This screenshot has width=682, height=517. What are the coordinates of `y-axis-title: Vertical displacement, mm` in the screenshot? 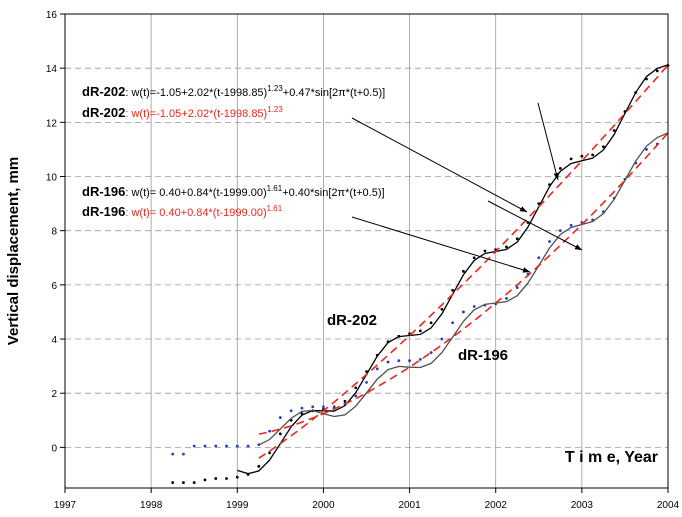 It's located at (13, 251).